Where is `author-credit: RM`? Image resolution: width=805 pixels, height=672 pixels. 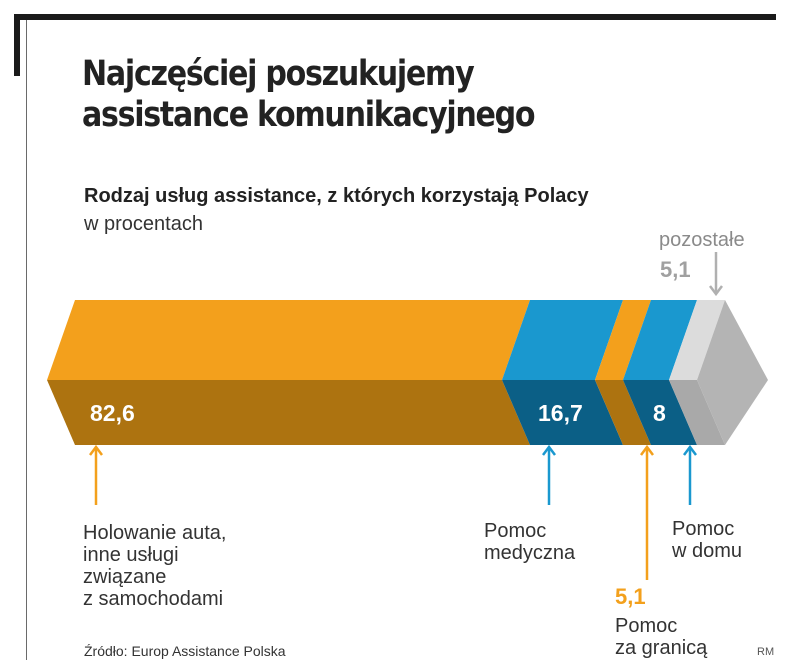 author-credit: RM is located at coordinates (766, 652).